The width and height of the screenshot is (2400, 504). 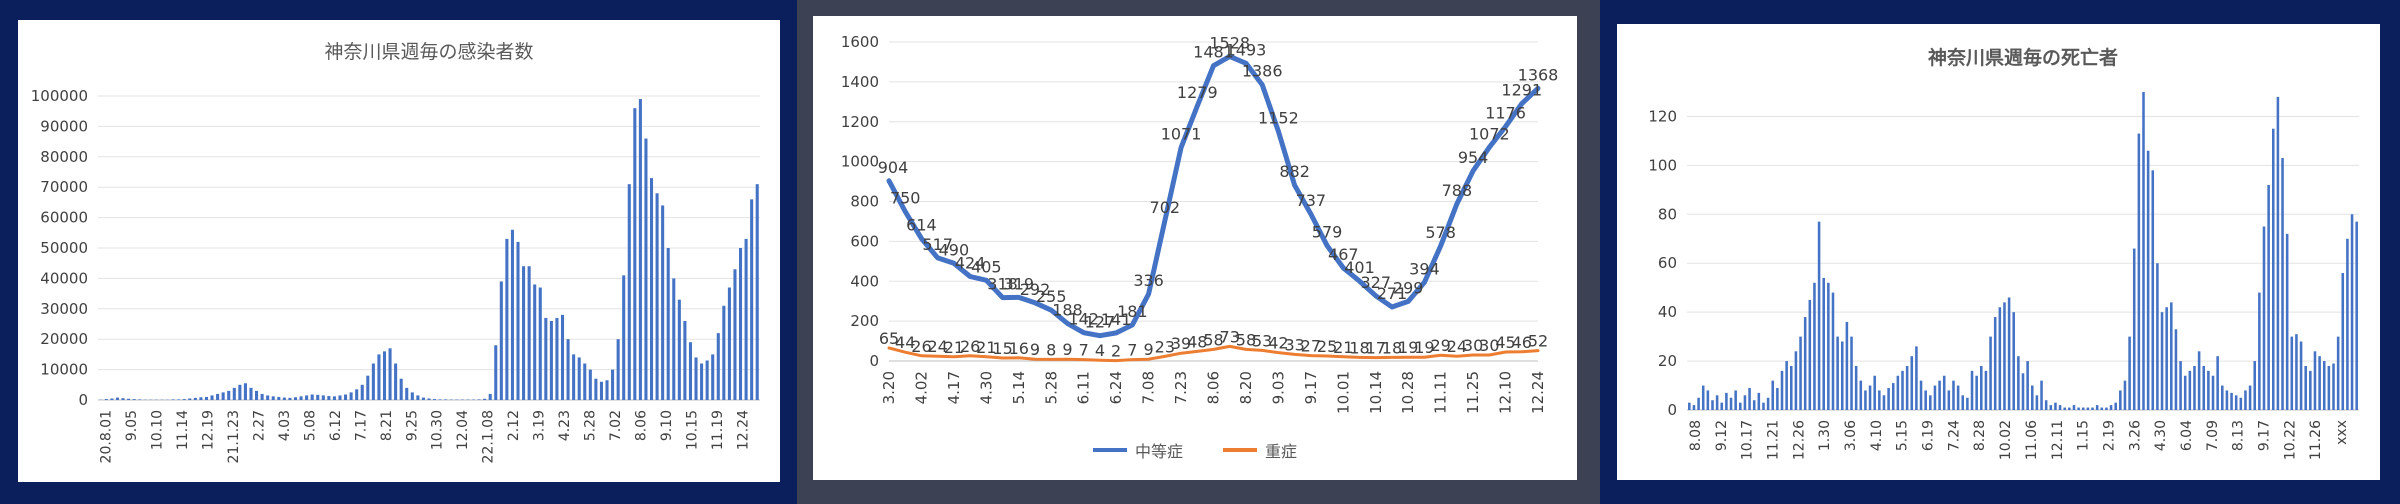 I want to click on x-tick-label: 10.30, so click(x=438, y=430).